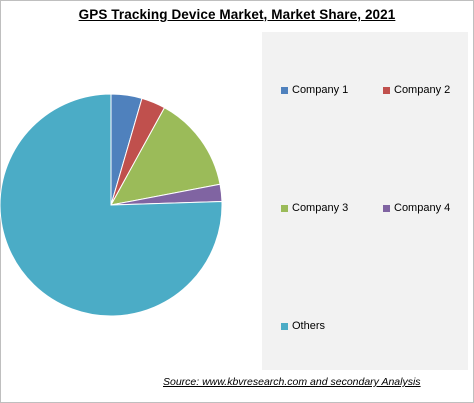  I want to click on legend-label-company-2: Company 2, so click(422, 90).